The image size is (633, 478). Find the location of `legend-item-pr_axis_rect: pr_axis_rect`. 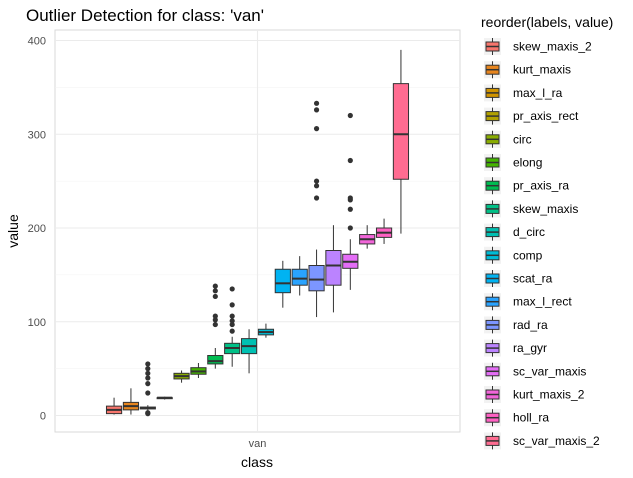

legend-item-pr_axis_rect: pr_axis_rect is located at coordinates (531, 116).